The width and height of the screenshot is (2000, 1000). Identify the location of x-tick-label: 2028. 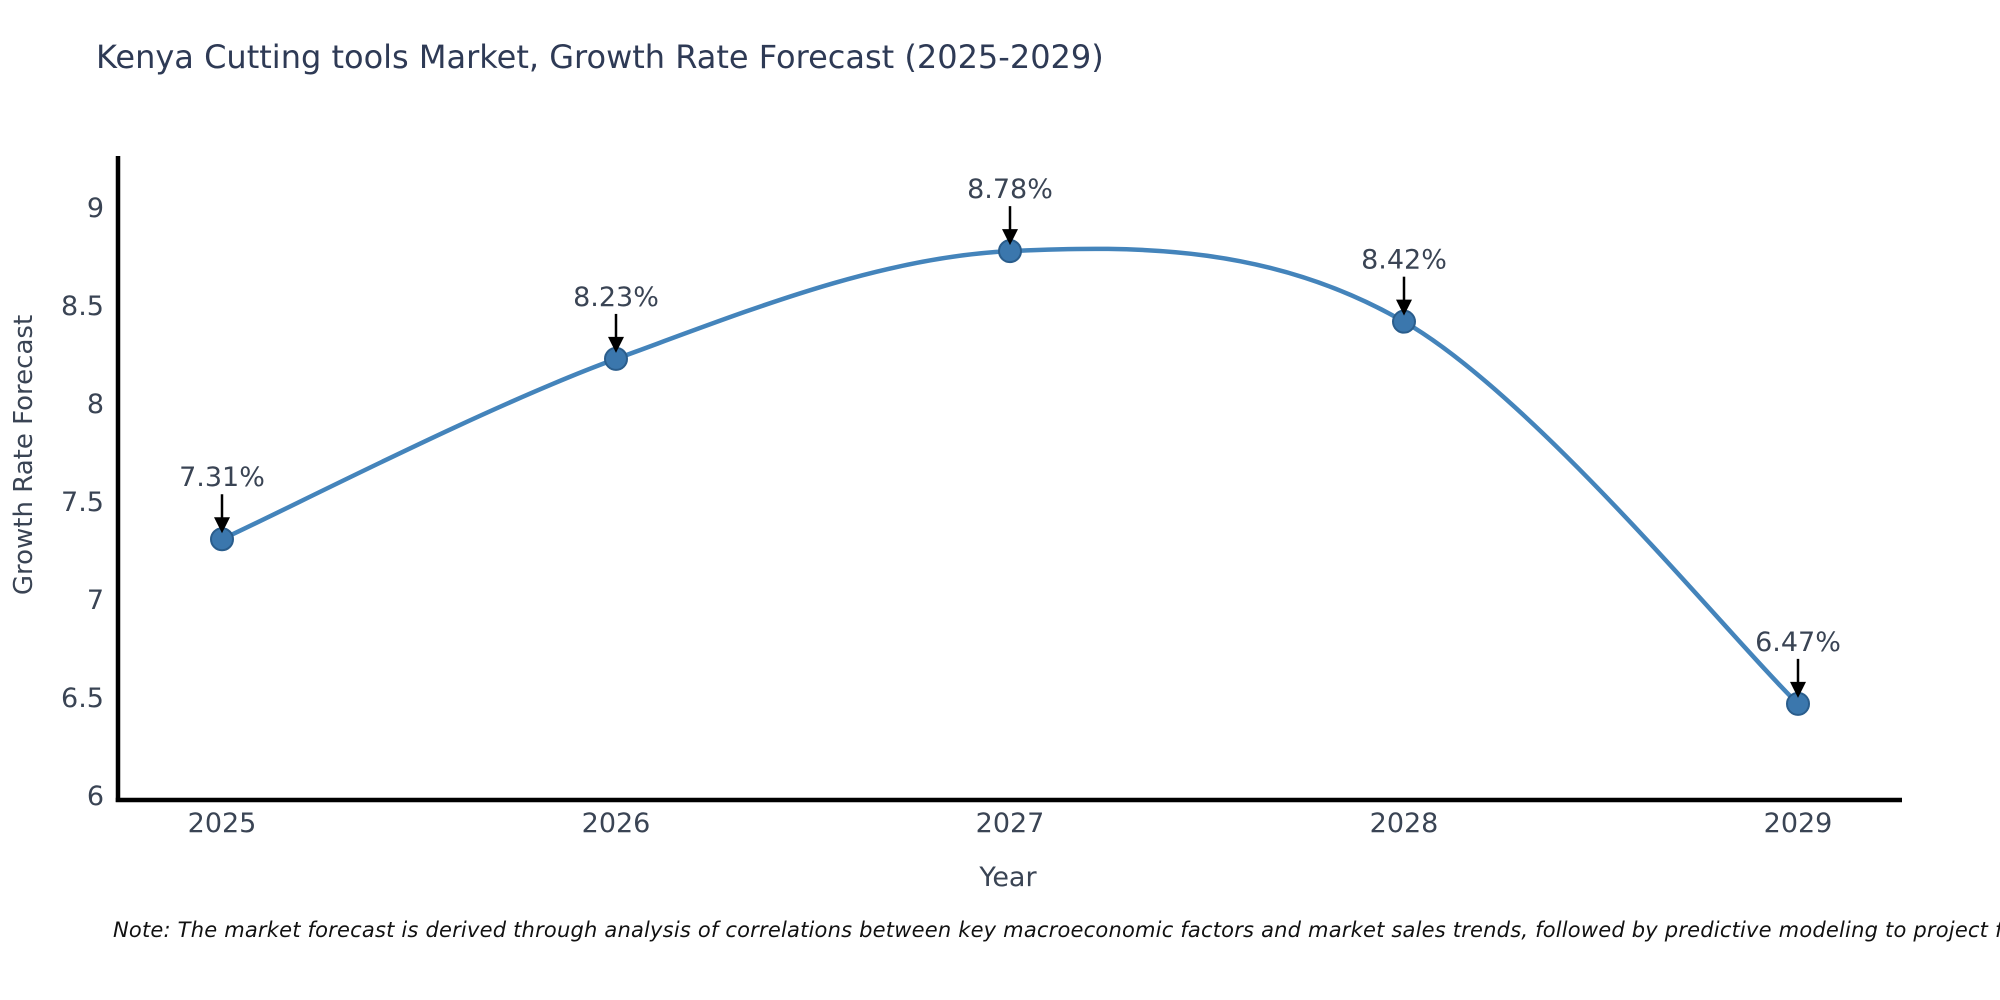
(1404, 823).